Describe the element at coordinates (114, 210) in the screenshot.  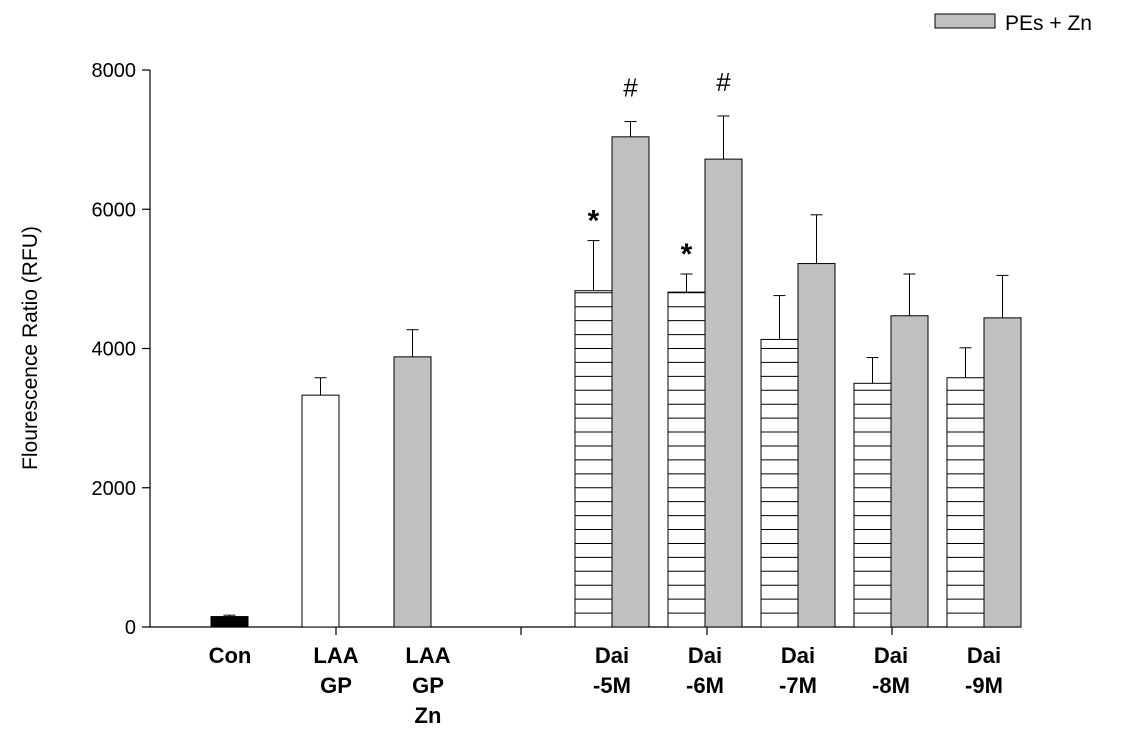
I see `y-tick-label: 6000` at that location.